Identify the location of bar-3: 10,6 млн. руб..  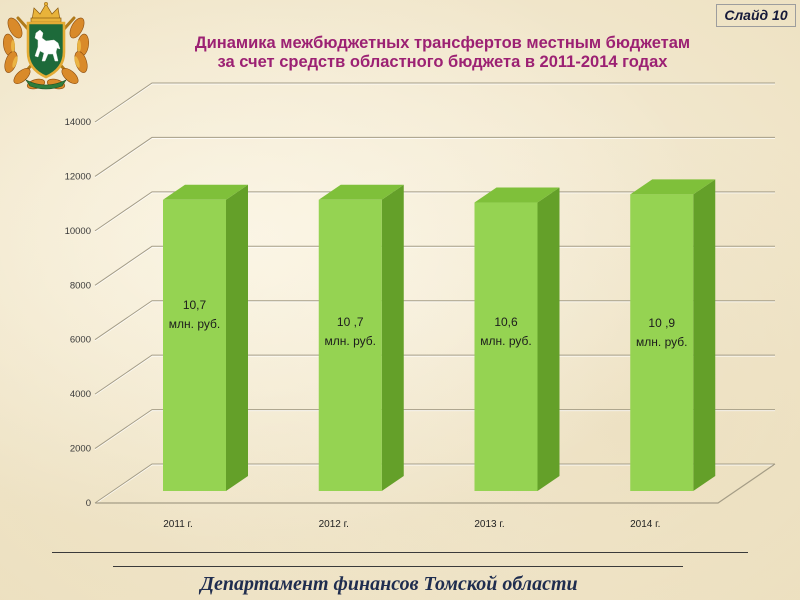
(517, 339).